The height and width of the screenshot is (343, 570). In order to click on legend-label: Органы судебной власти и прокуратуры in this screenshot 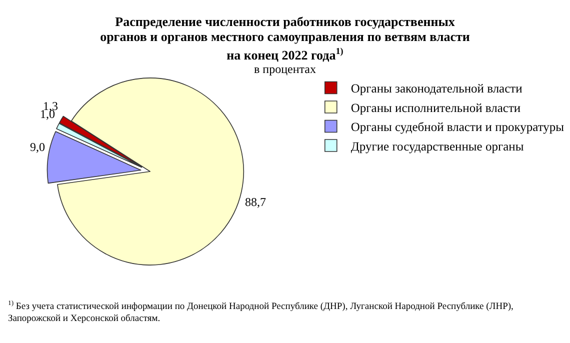, I will do `click(457, 127)`.